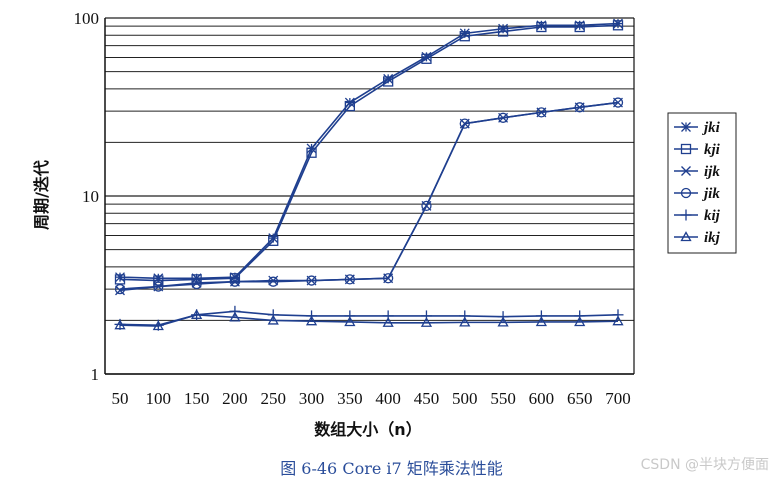 The height and width of the screenshot is (481, 783). Describe the element at coordinates (697, 216) in the screenshot. I see `legend-entry: kij` at that location.